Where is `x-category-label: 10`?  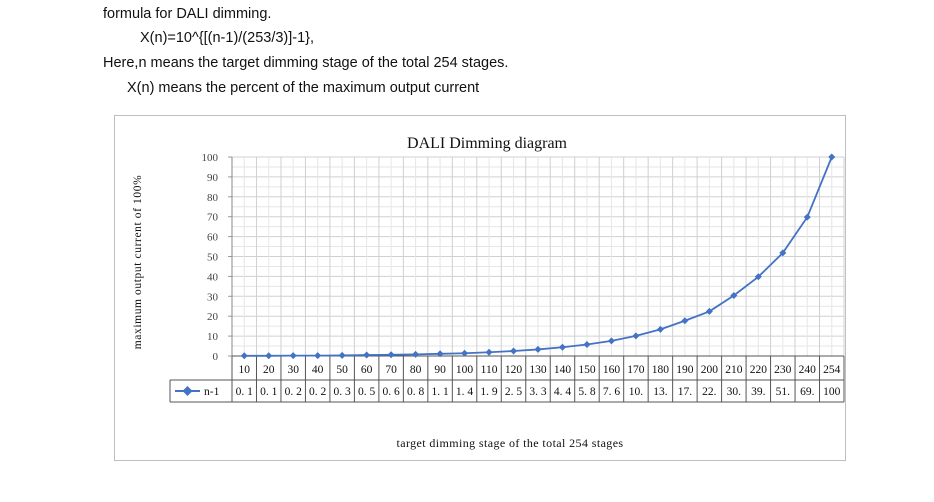 x-category-label: 10 is located at coordinates (244, 370).